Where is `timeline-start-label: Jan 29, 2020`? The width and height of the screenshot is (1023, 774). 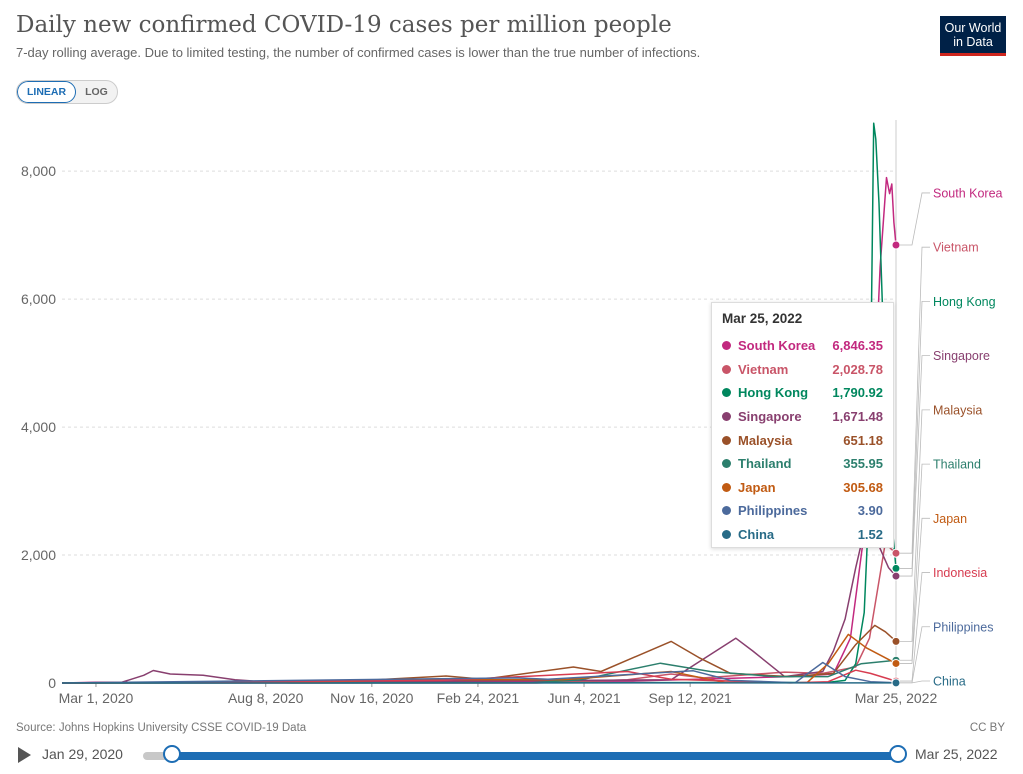 timeline-start-label: Jan 29, 2020 is located at coordinates (82, 754).